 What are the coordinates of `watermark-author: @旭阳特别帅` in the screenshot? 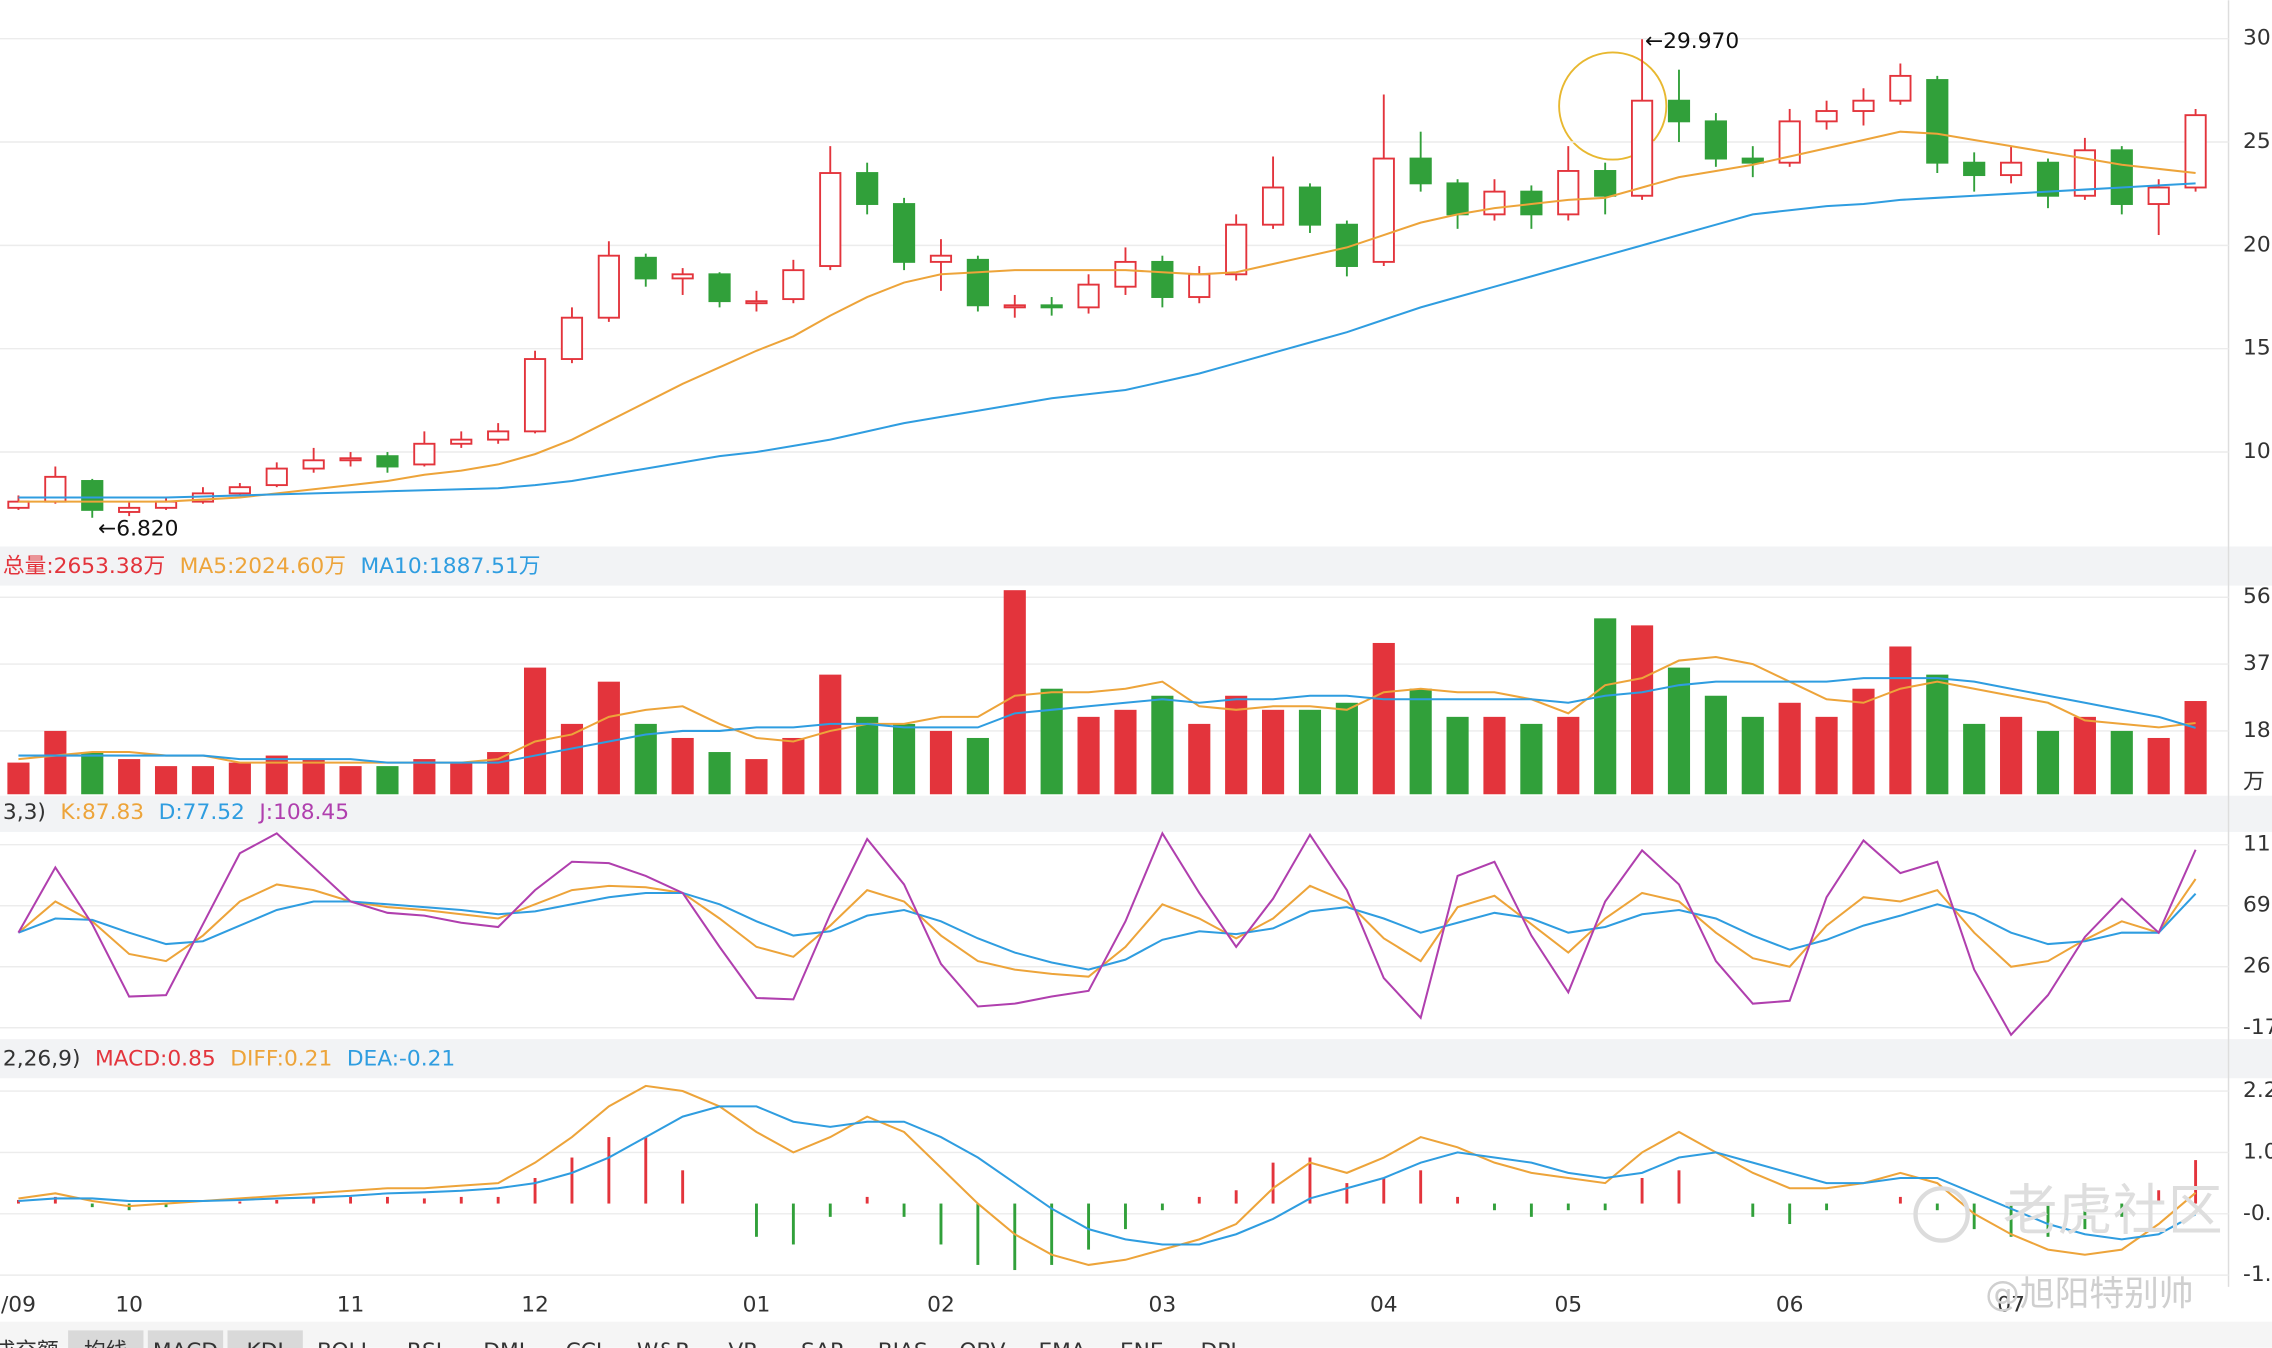 It's located at (2089, 1295).